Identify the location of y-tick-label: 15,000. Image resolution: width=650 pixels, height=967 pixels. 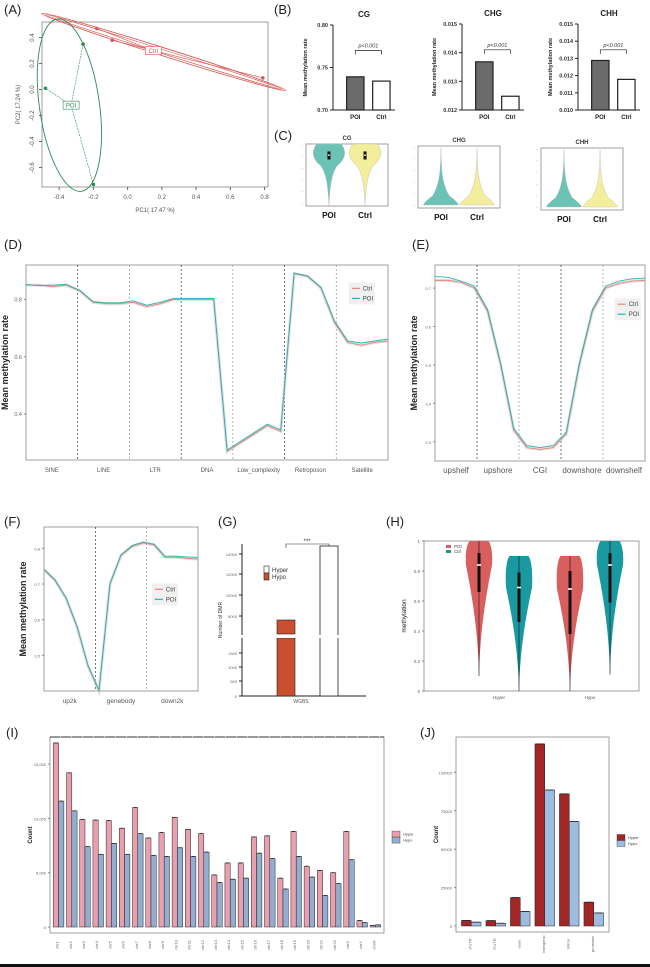
(40, 764).